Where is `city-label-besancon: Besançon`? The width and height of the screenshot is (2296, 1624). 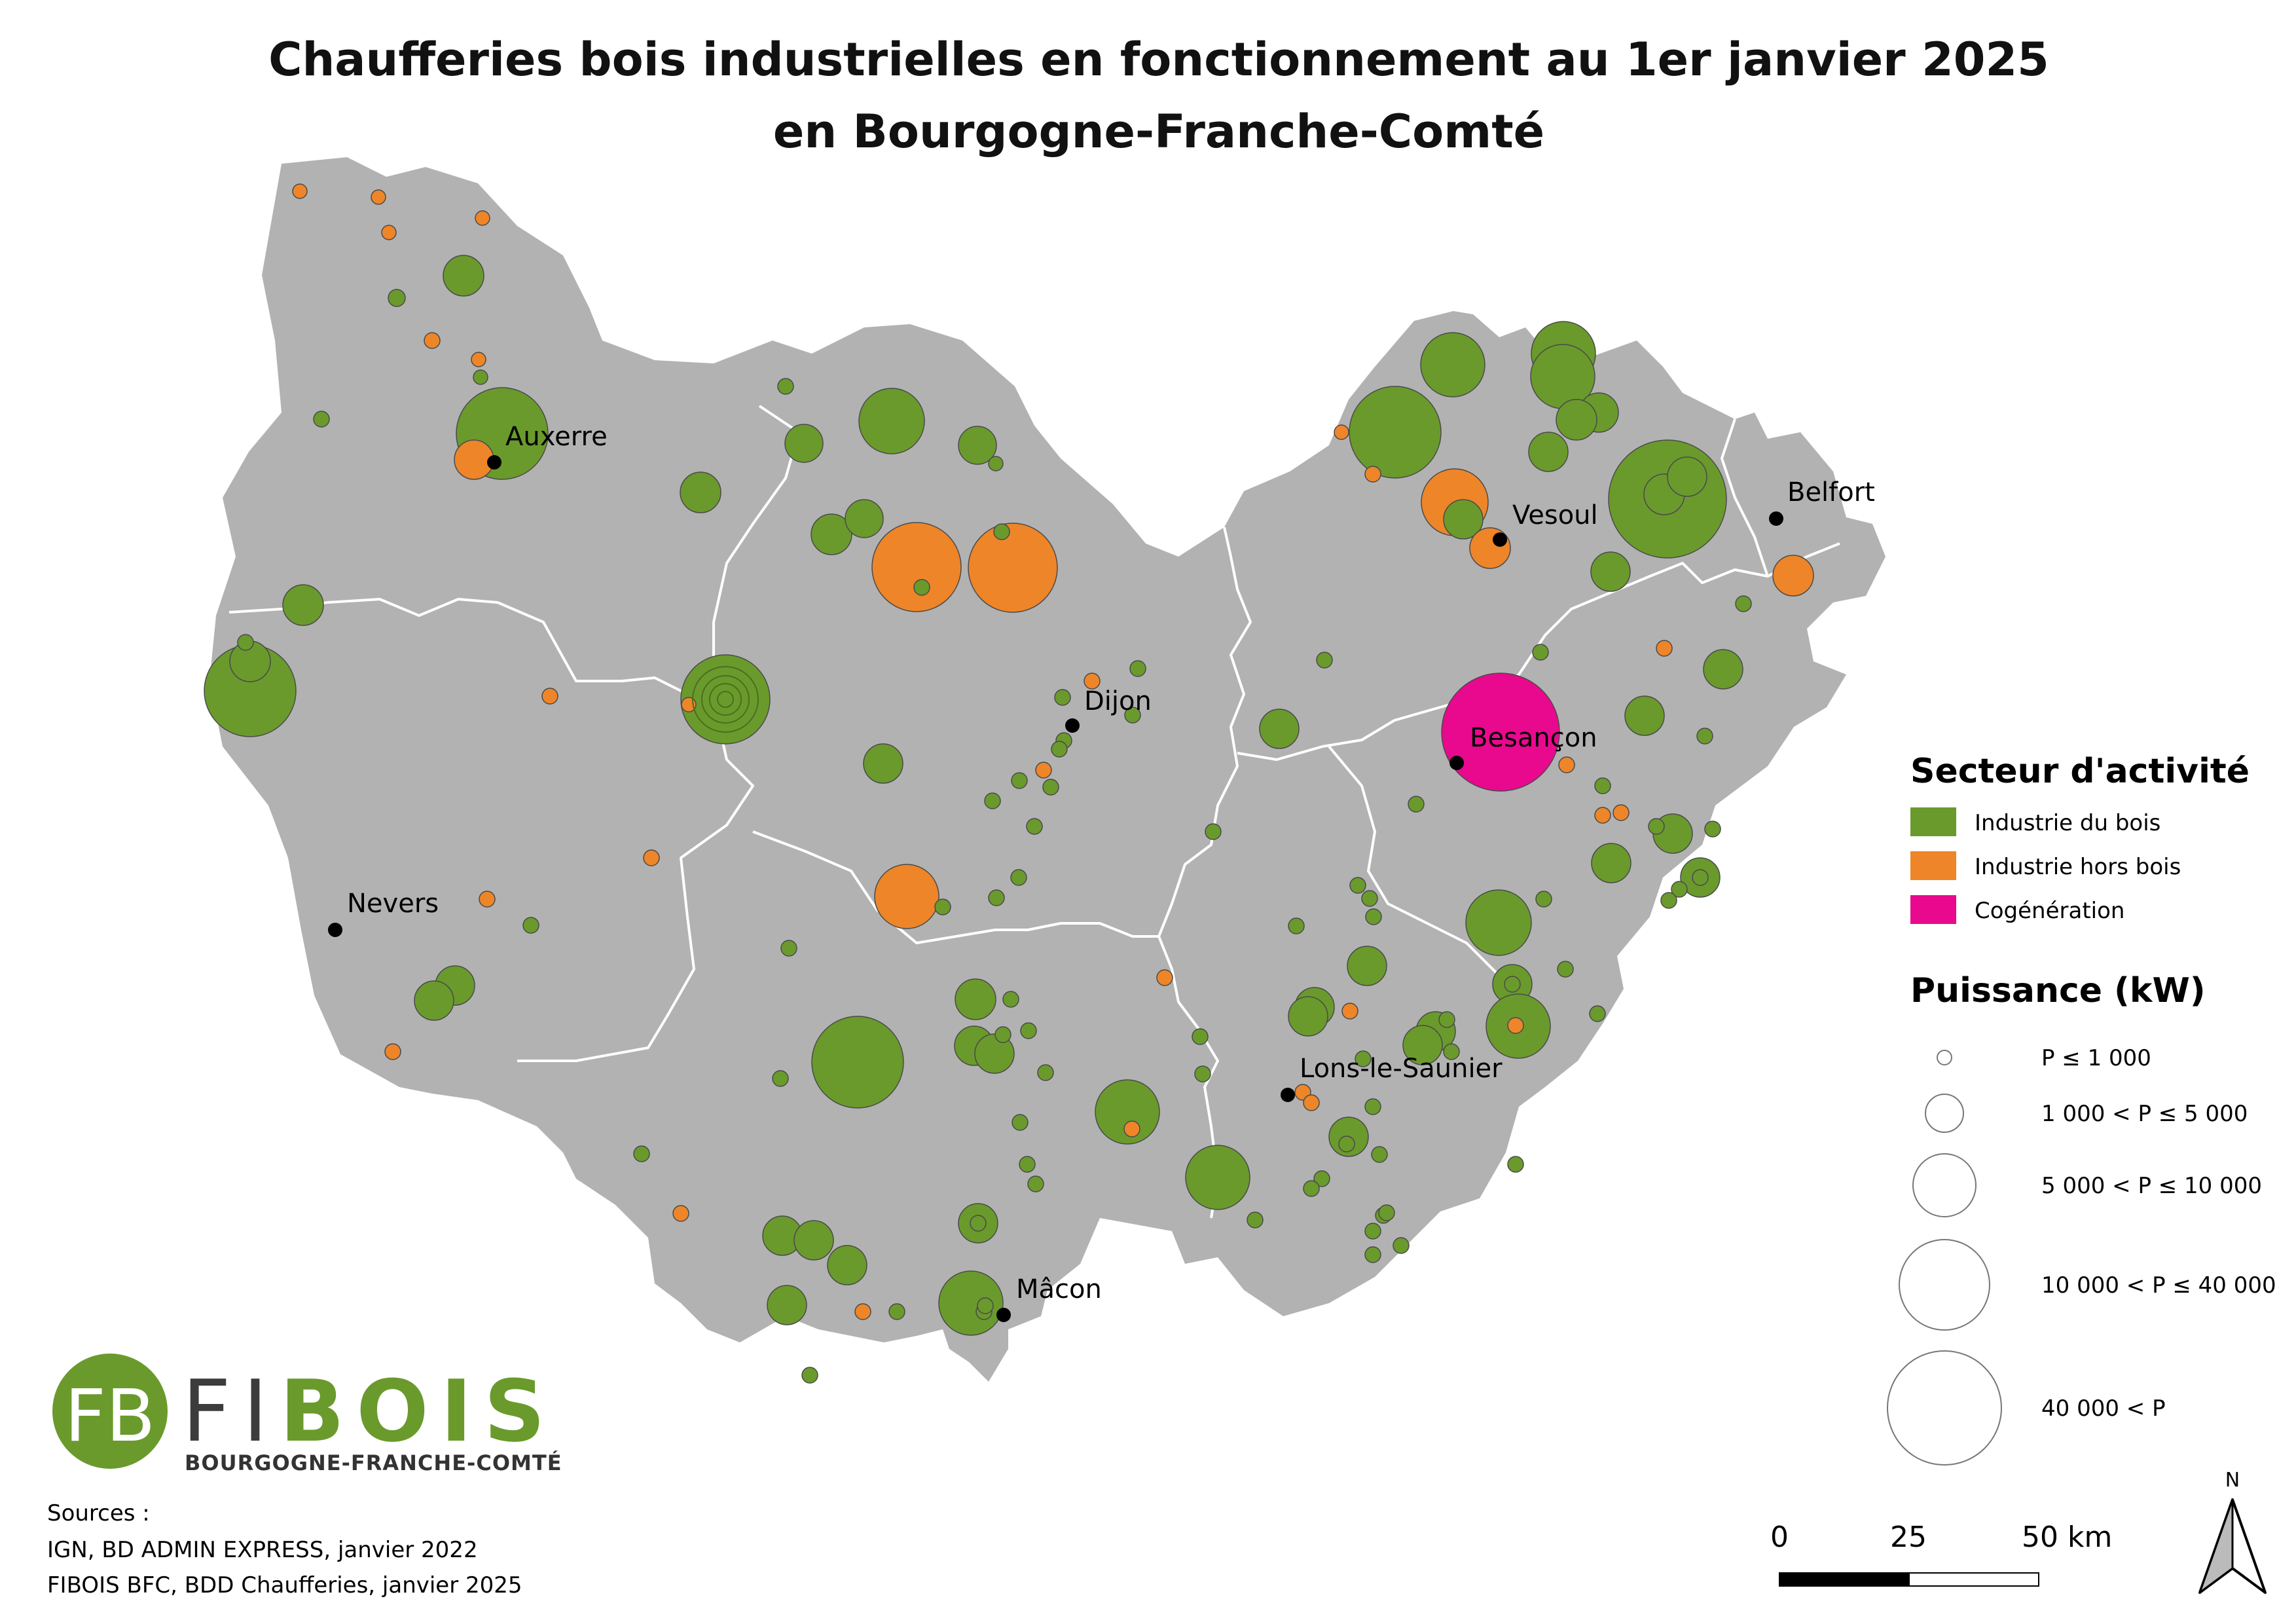 city-label-besancon: Besançon is located at coordinates (1533, 738).